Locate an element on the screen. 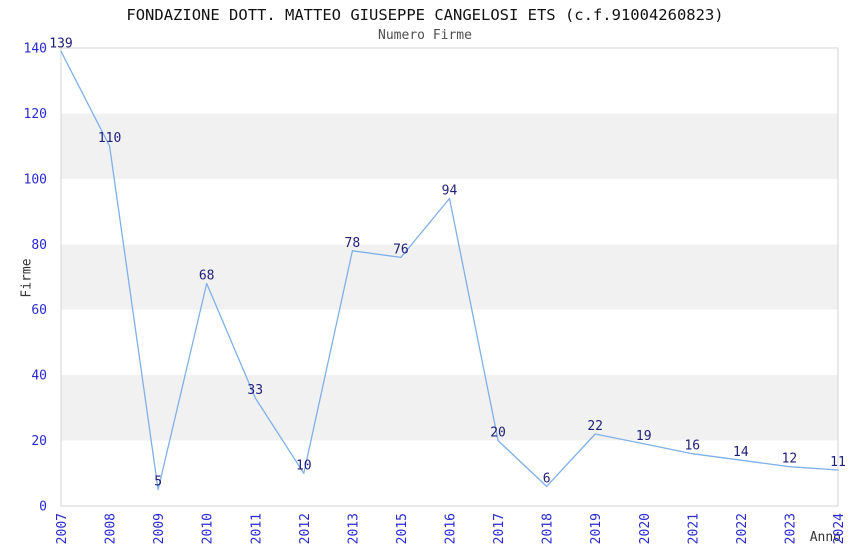  x-tick-label: 2008 is located at coordinates (111, 528).